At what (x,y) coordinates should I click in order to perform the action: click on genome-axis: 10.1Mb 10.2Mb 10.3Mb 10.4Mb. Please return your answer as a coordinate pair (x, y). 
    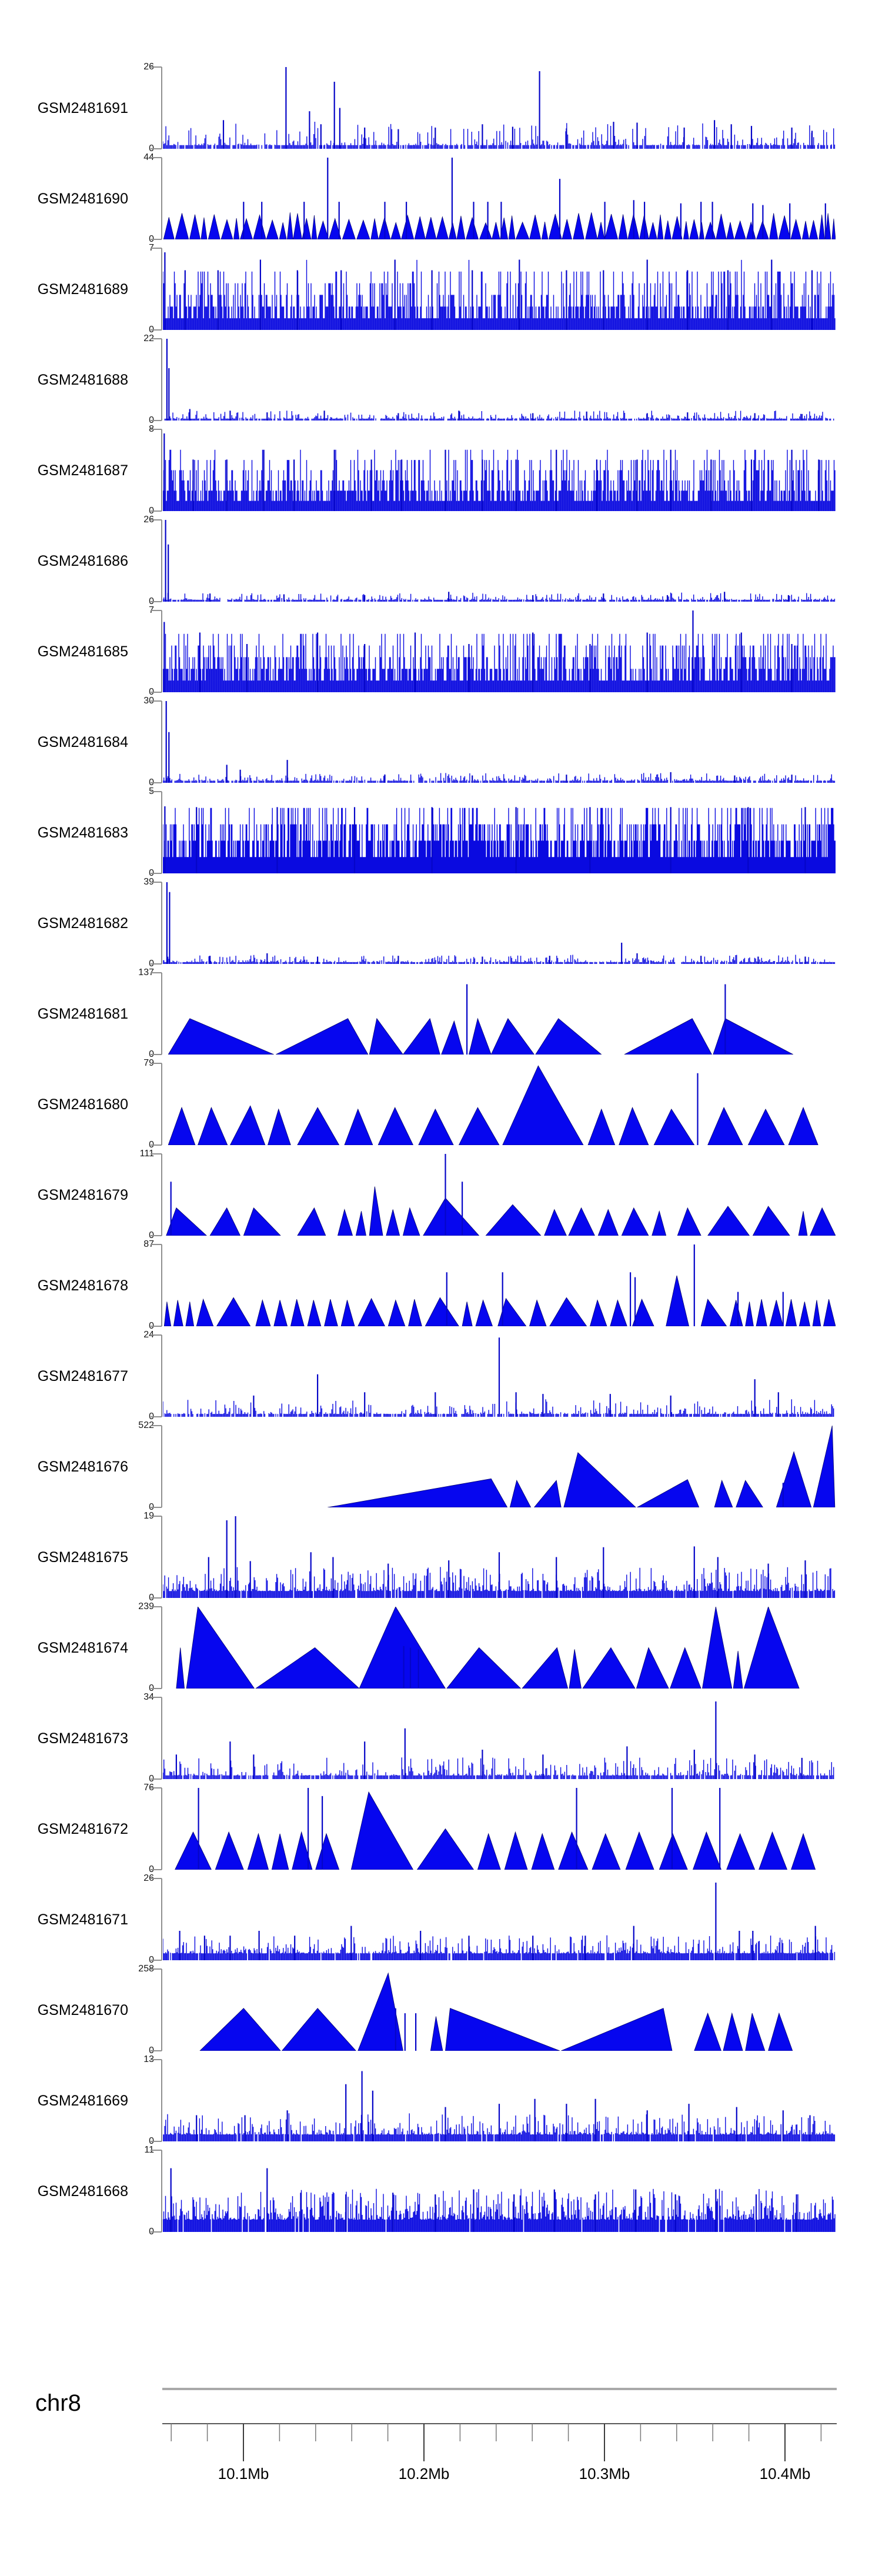
    Looking at the image, I should click on (499, 2452).